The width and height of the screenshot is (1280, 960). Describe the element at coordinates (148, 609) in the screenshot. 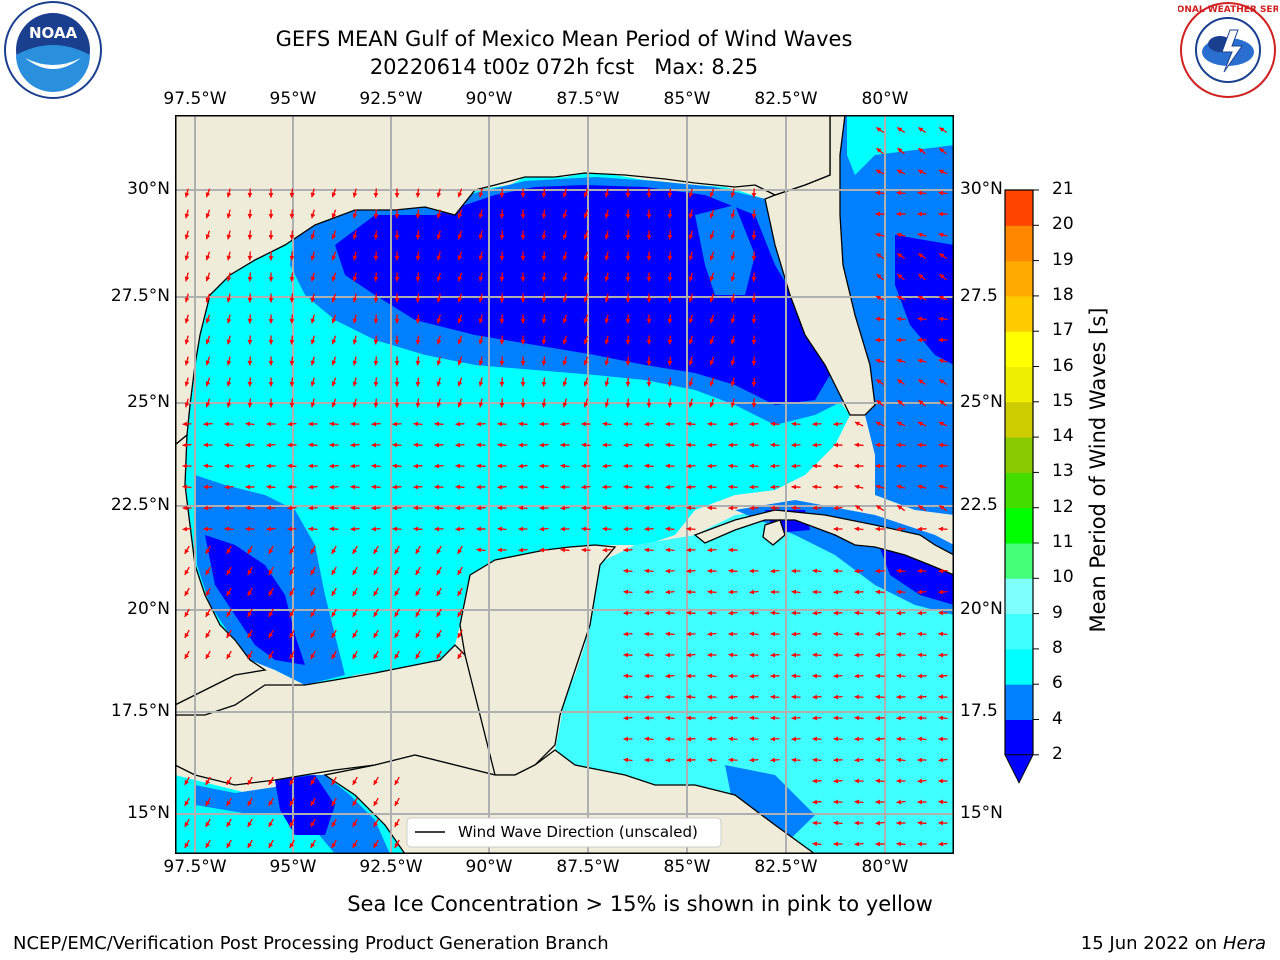

I see `lat-tick-left: 20°N` at that location.